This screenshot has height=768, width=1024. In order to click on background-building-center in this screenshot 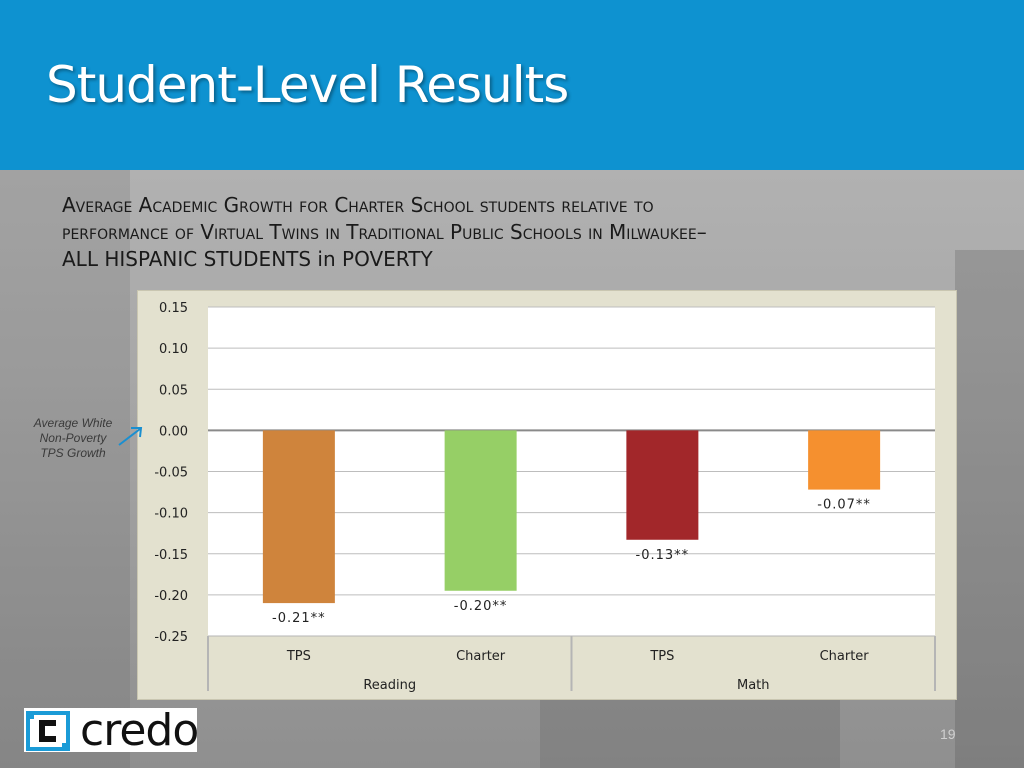, I will do `click(690, 734)`.